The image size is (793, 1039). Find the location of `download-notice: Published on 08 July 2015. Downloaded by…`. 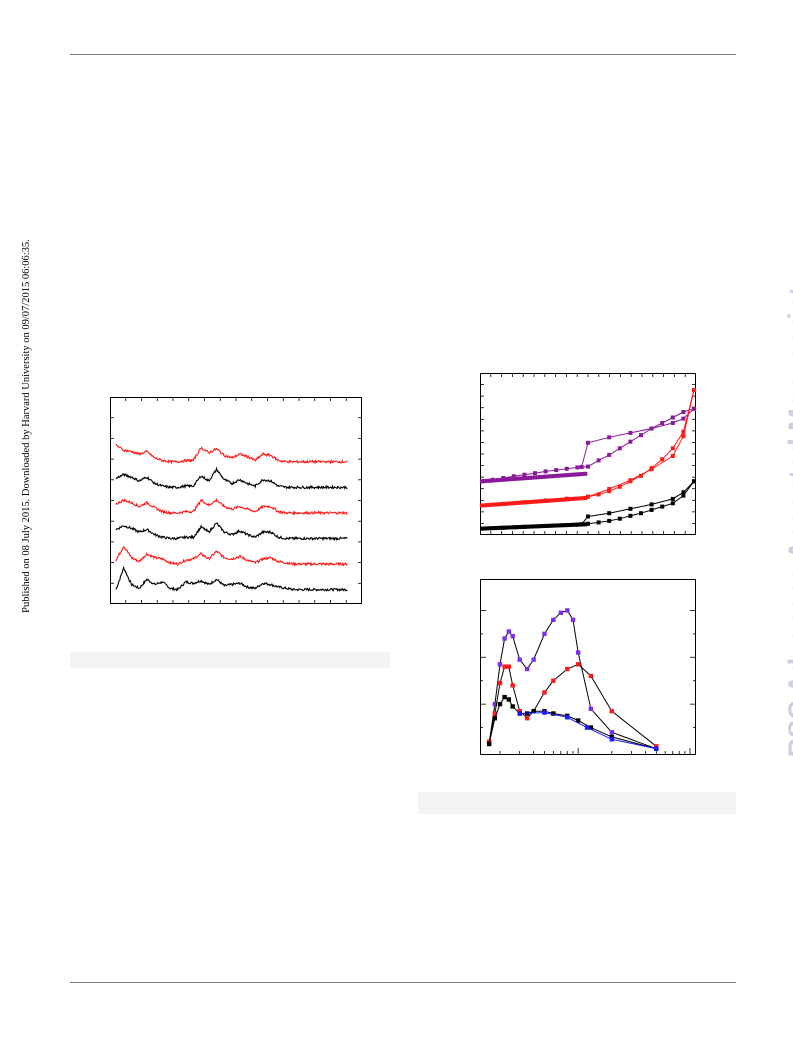

download-notice: Published on 08 July 2015. Downloaded by… is located at coordinates (26, 426).